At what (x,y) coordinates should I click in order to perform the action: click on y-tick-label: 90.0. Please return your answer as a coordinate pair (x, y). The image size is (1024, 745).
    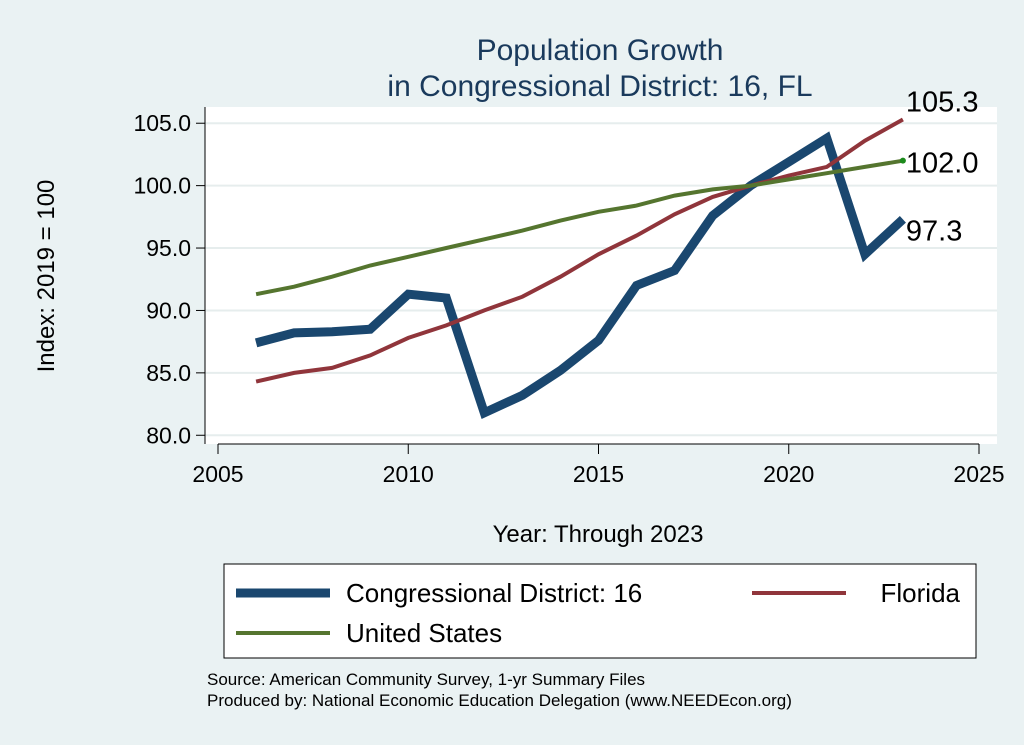
    Looking at the image, I should click on (168, 310).